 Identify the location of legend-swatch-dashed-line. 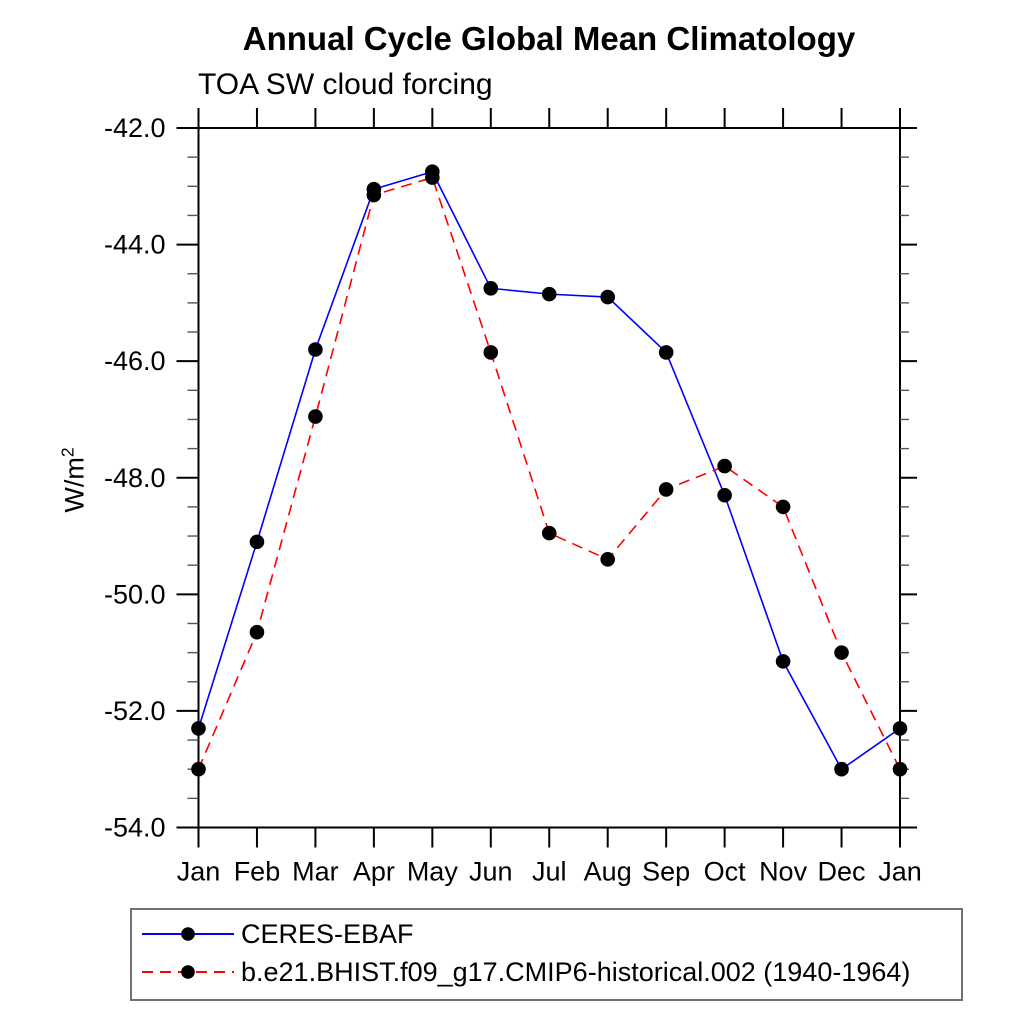
(188, 972).